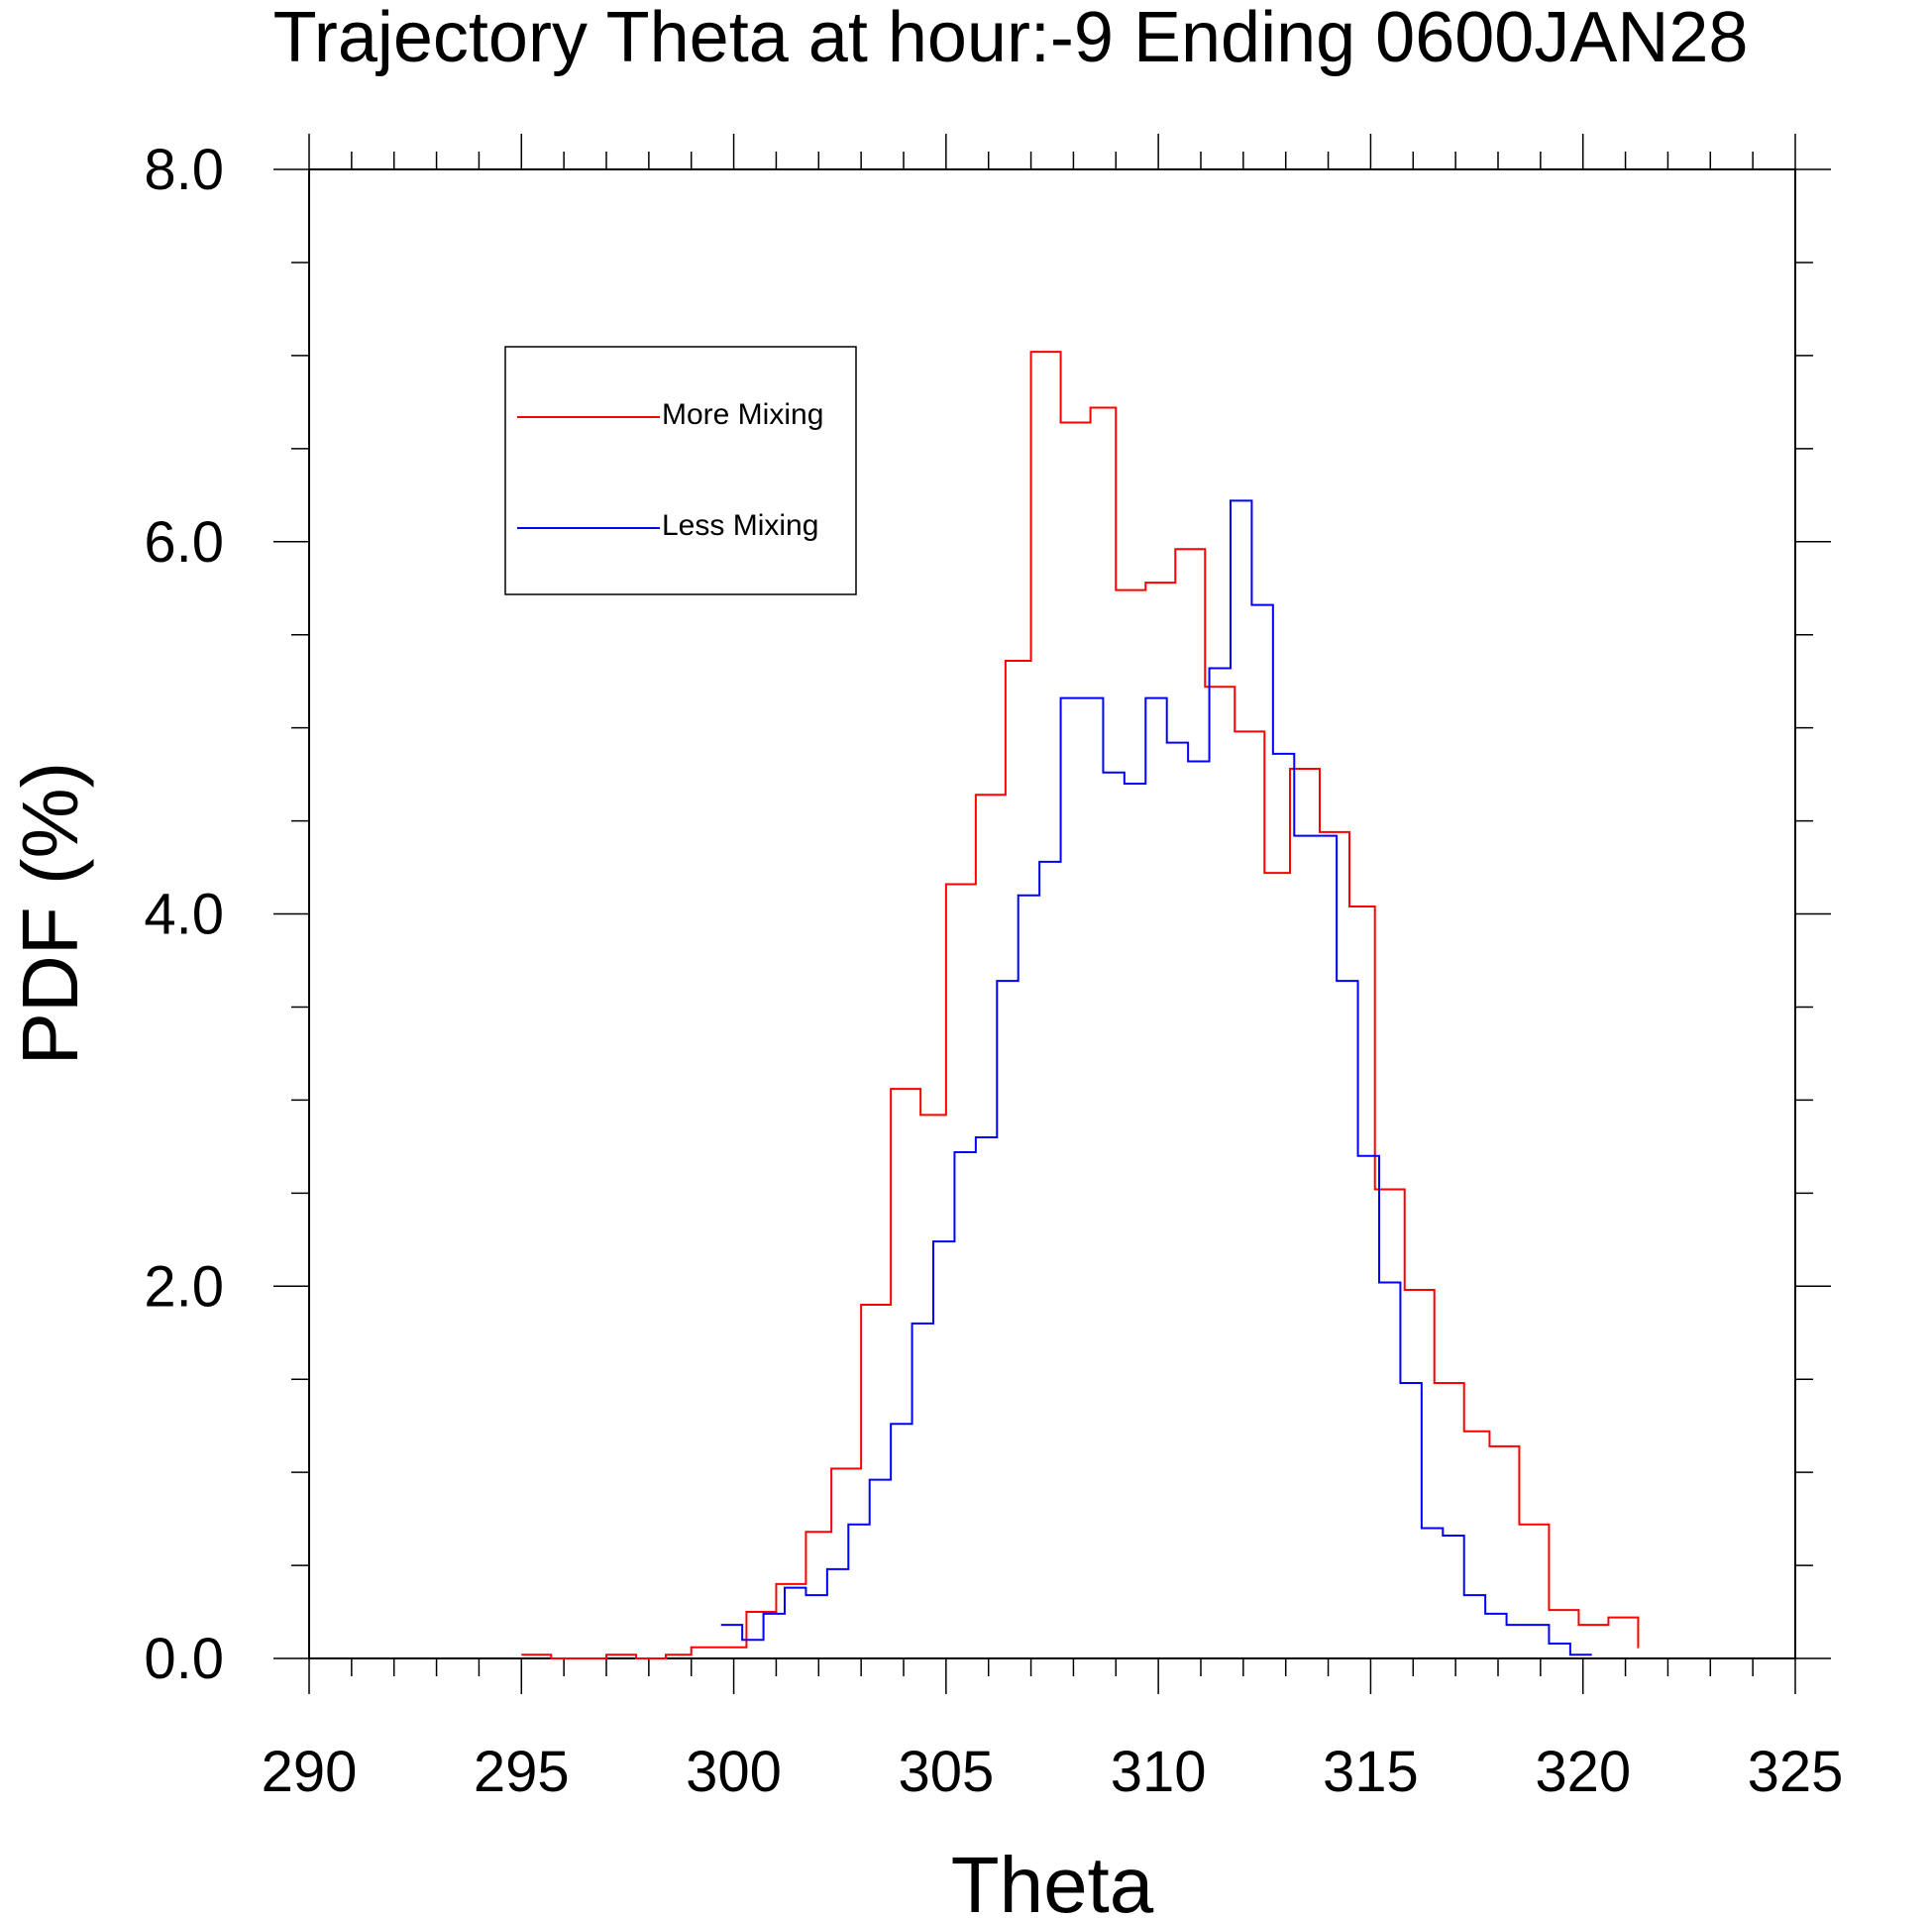 The width and height of the screenshot is (1932, 1918). Describe the element at coordinates (184, 542) in the screenshot. I see `y-tick-label: 6.0` at that location.